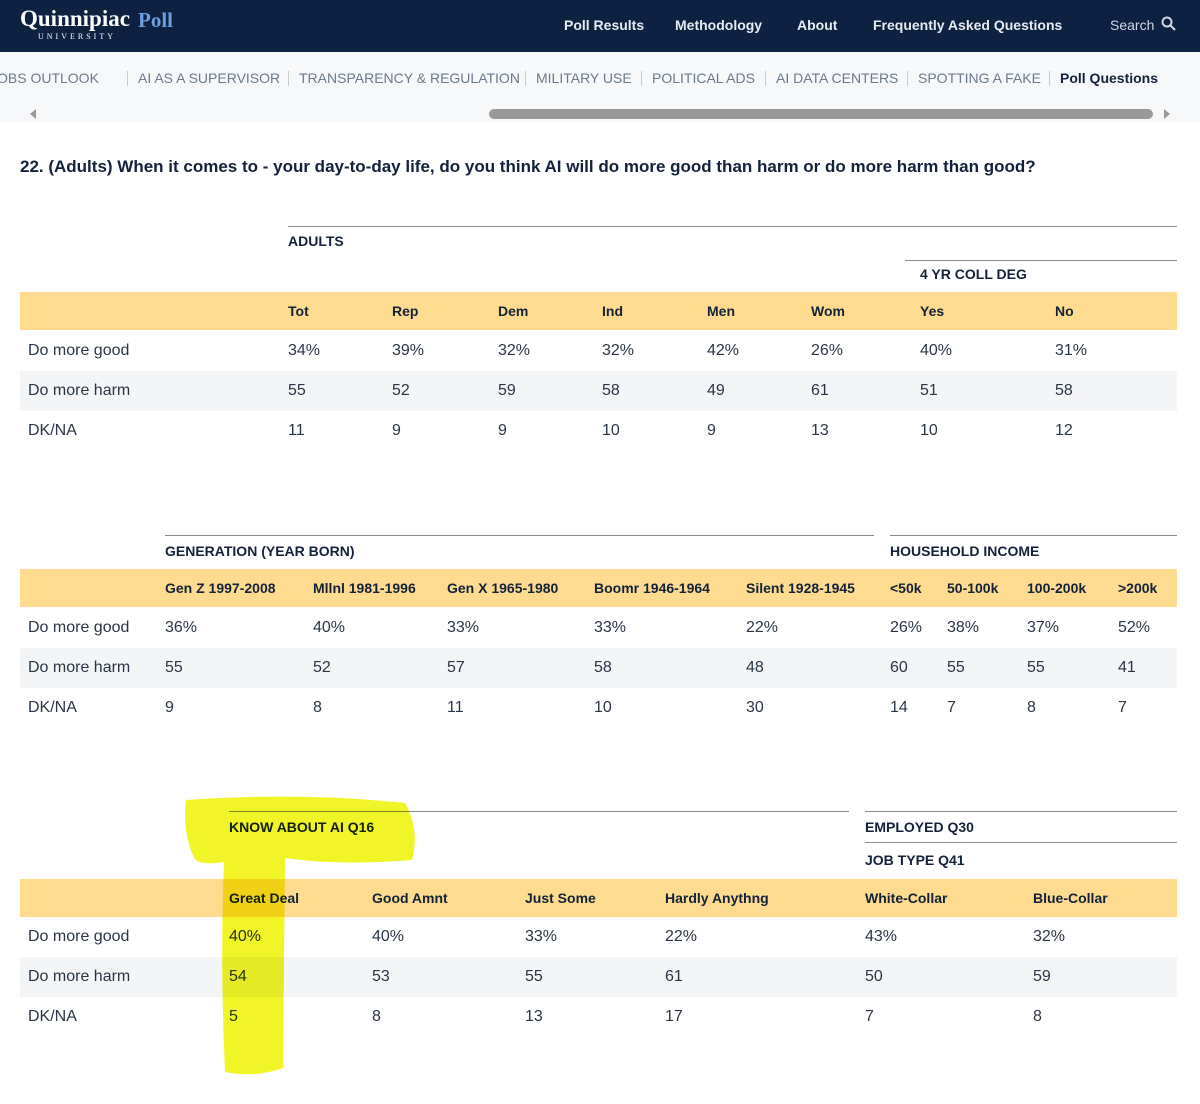 The width and height of the screenshot is (1200, 1104). I want to click on header-row, so click(598, 311).